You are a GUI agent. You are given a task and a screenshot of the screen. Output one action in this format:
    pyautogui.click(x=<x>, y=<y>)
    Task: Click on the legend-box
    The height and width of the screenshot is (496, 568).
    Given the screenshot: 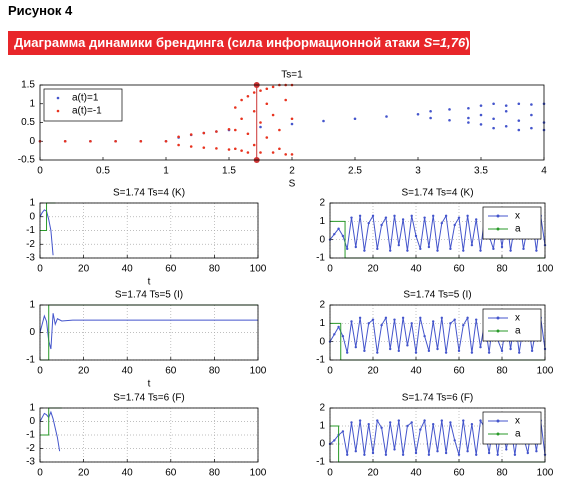 What is the action you would take?
    pyautogui.click(x=512, y=428)
    